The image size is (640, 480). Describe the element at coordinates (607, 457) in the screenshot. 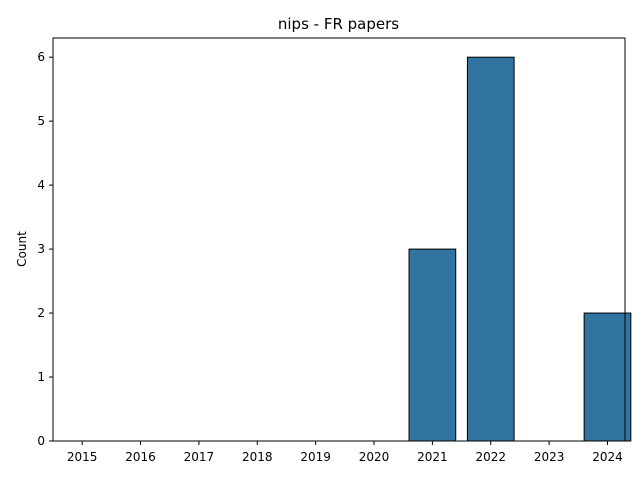

I see `x-tick-label: 2024` at that location.